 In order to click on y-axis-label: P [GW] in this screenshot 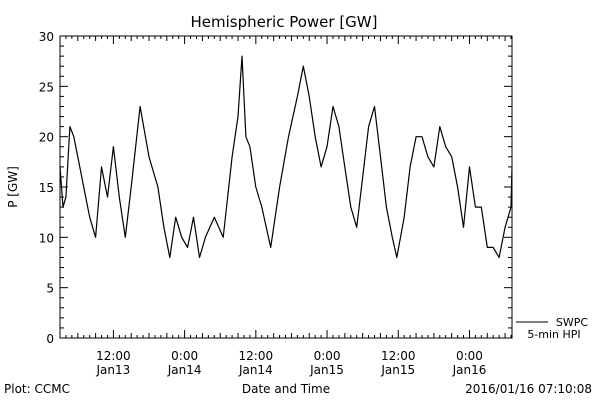, I will do `click(13, 187)`.